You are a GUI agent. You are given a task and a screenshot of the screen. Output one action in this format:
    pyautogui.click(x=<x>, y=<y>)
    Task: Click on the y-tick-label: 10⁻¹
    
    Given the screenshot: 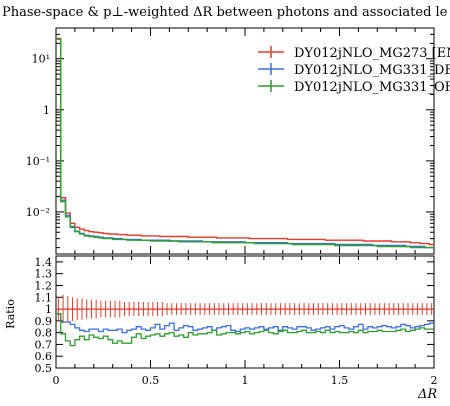 What is the action you would take?
    pyautogui.click(x=38, y=161)
    